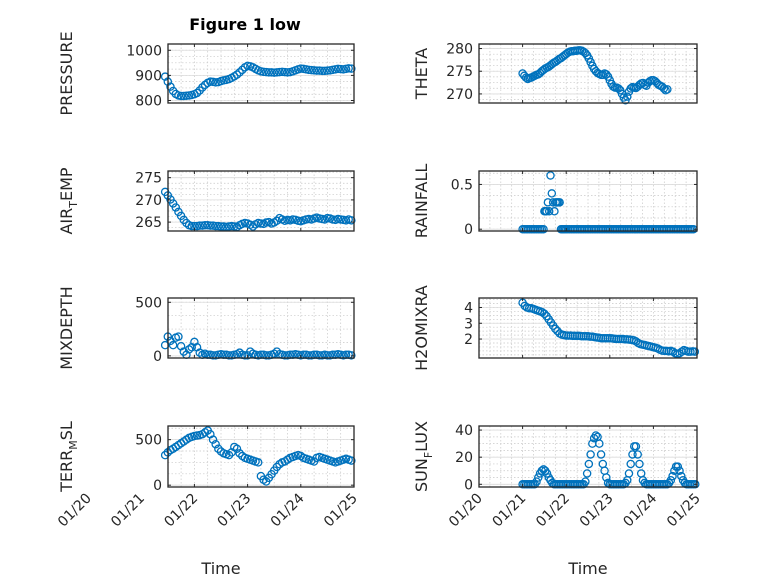  I want to click on subplot-rainfall: 0 0.5 RAINFALL, so click(555, 201).